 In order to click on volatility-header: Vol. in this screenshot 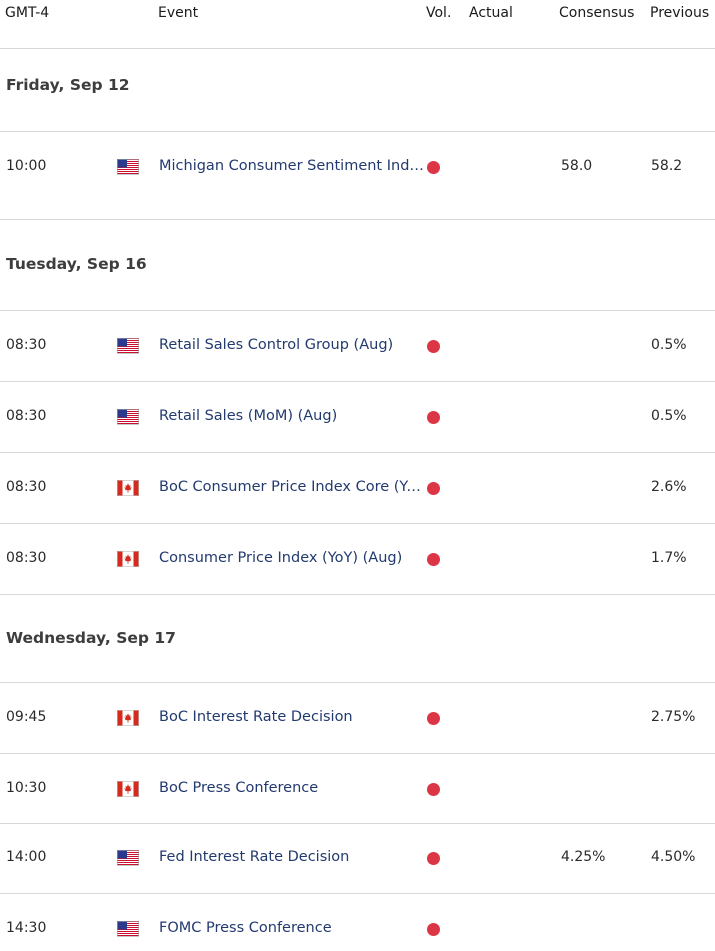, I will do `click(439, 13)`.